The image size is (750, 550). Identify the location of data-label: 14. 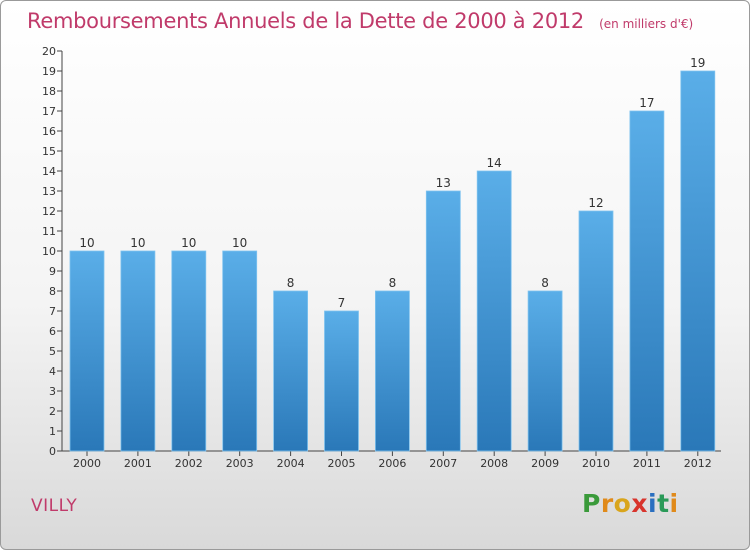
(494, 163).